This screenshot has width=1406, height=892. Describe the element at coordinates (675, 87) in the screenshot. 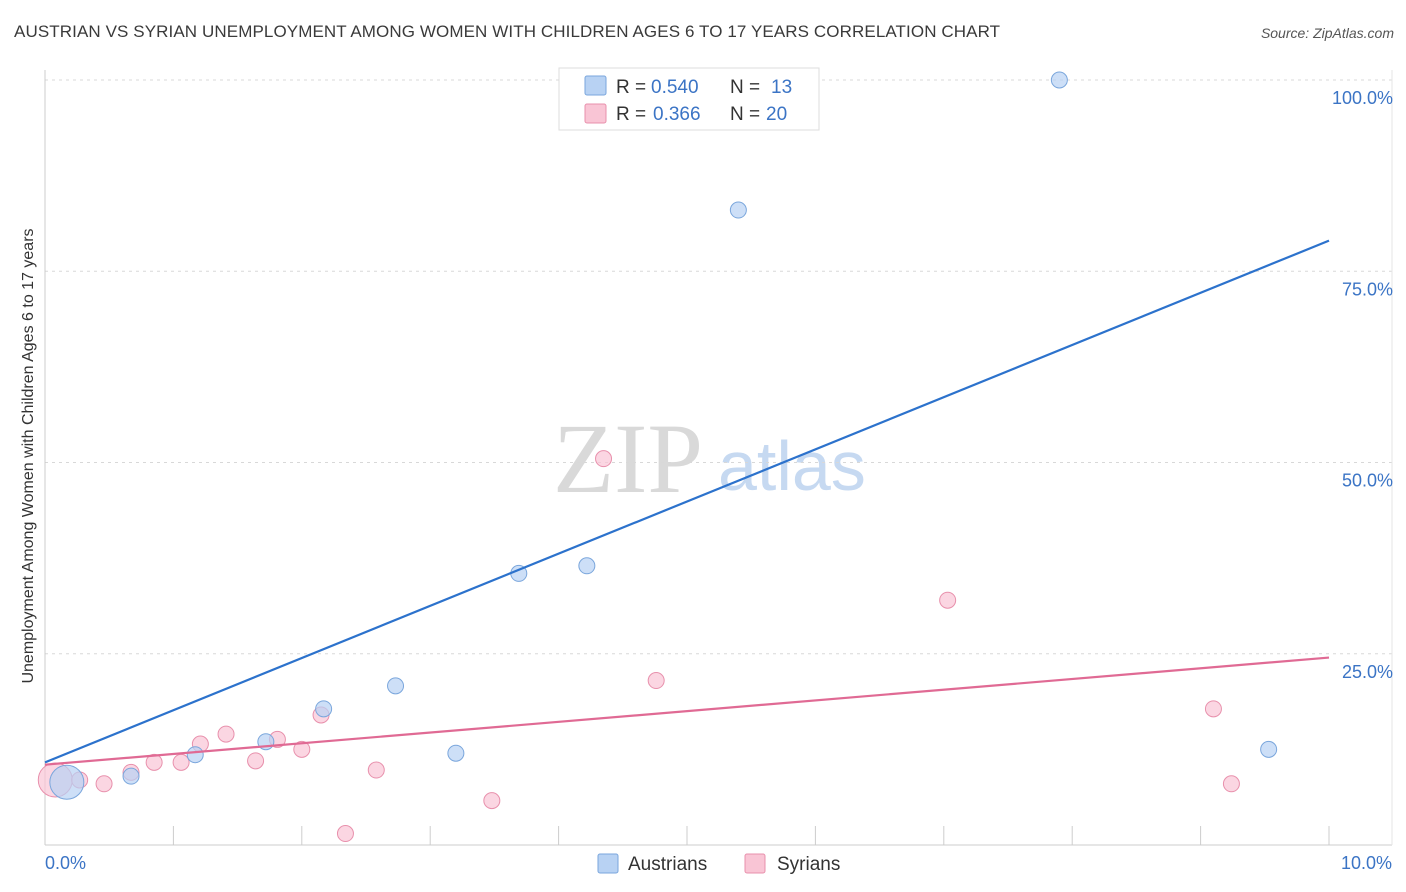

I see `legend-r-value-austrians: 0.540` at that location.